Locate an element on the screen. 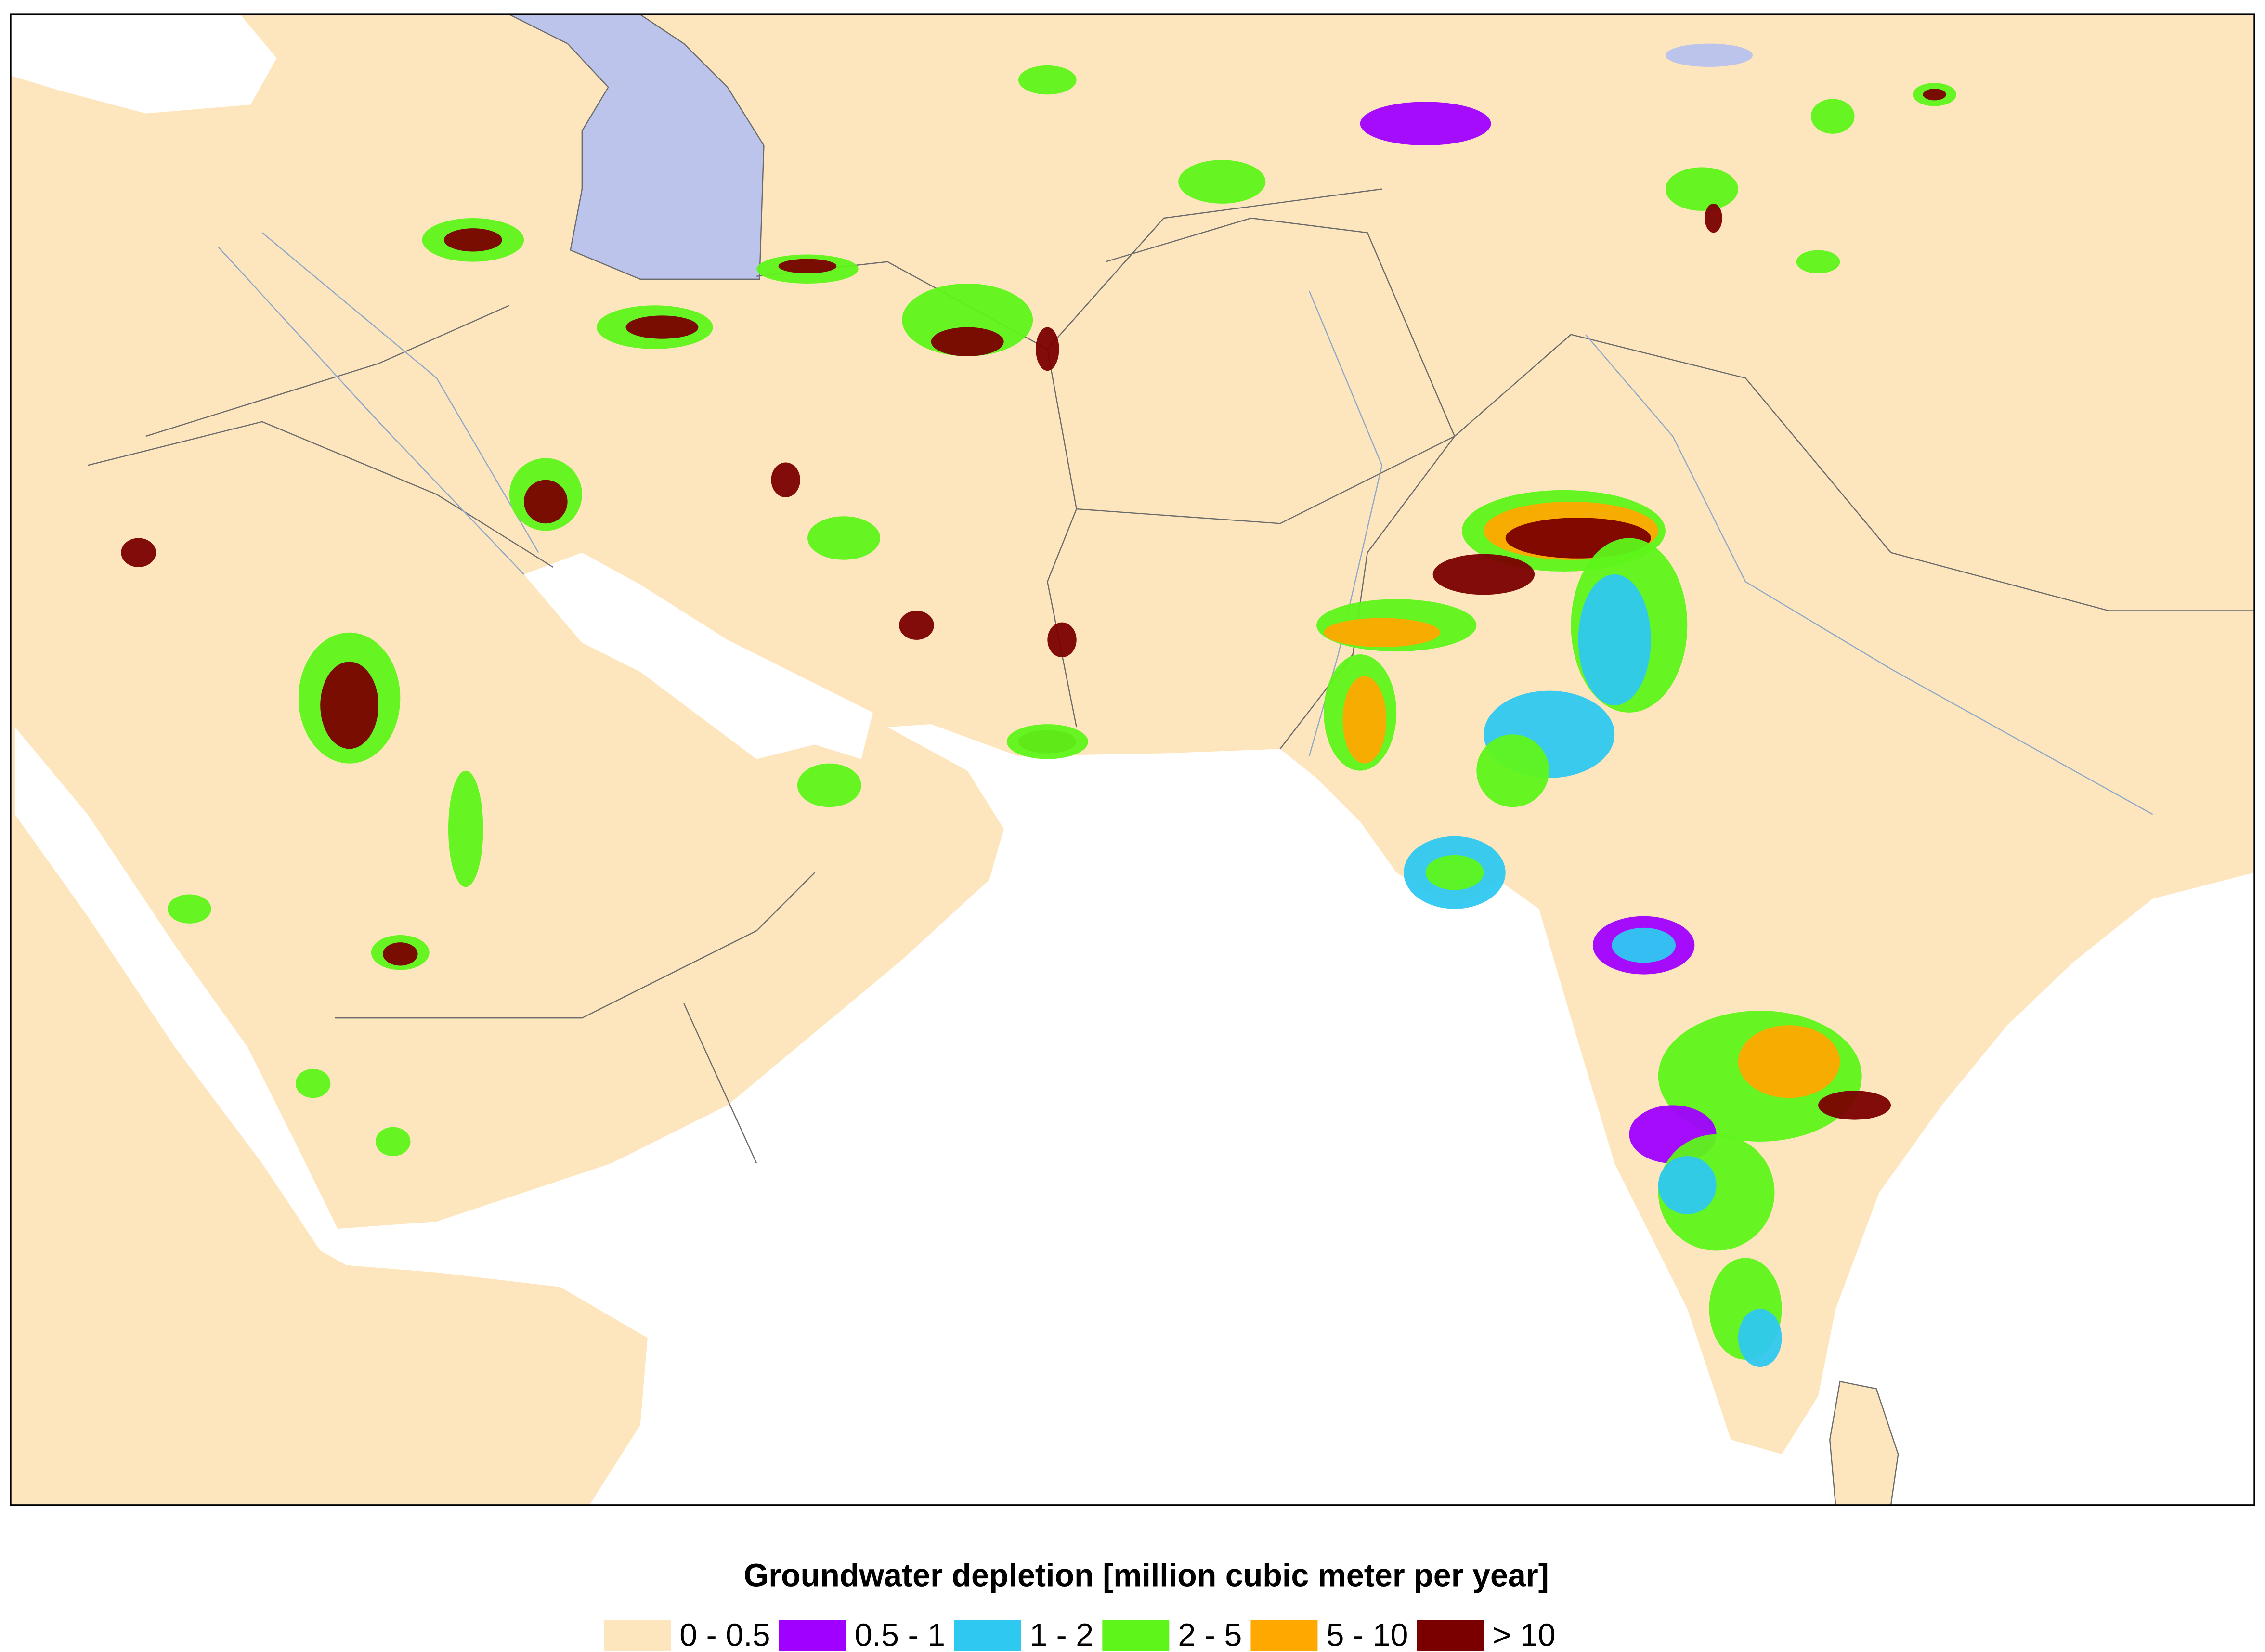 The height and width of the screenshot is (1652, 2265). legend: 0 - 0.5 0.5 - 1 1 - 2 2 - 5 5 - 10 > 10 is located at coordinates (1080, 1635).